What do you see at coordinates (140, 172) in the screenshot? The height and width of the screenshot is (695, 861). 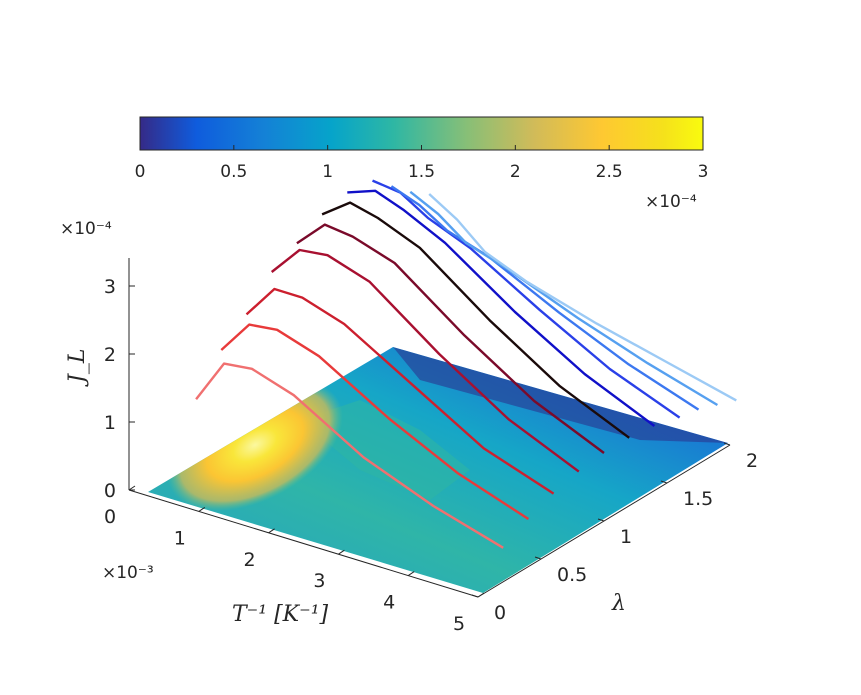 I see `colorbar-tick-label: 0` at bounding box center [140, 172].